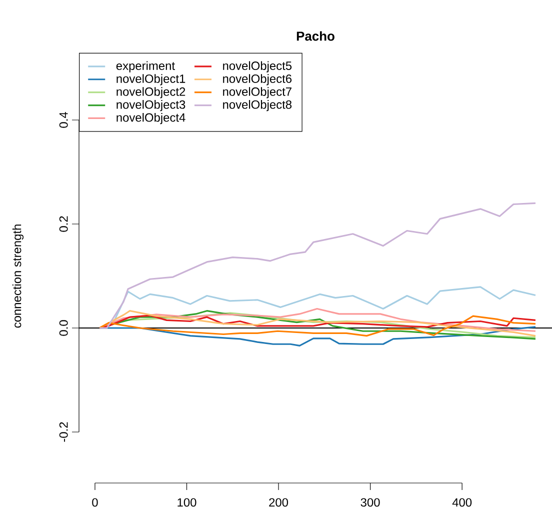 The height and width of the screenshot is (515, 552). What do you see at coordinates (257, 92) in the screenshot?
I see `legend-label: novelObject7` at bounding box center [257, 92].